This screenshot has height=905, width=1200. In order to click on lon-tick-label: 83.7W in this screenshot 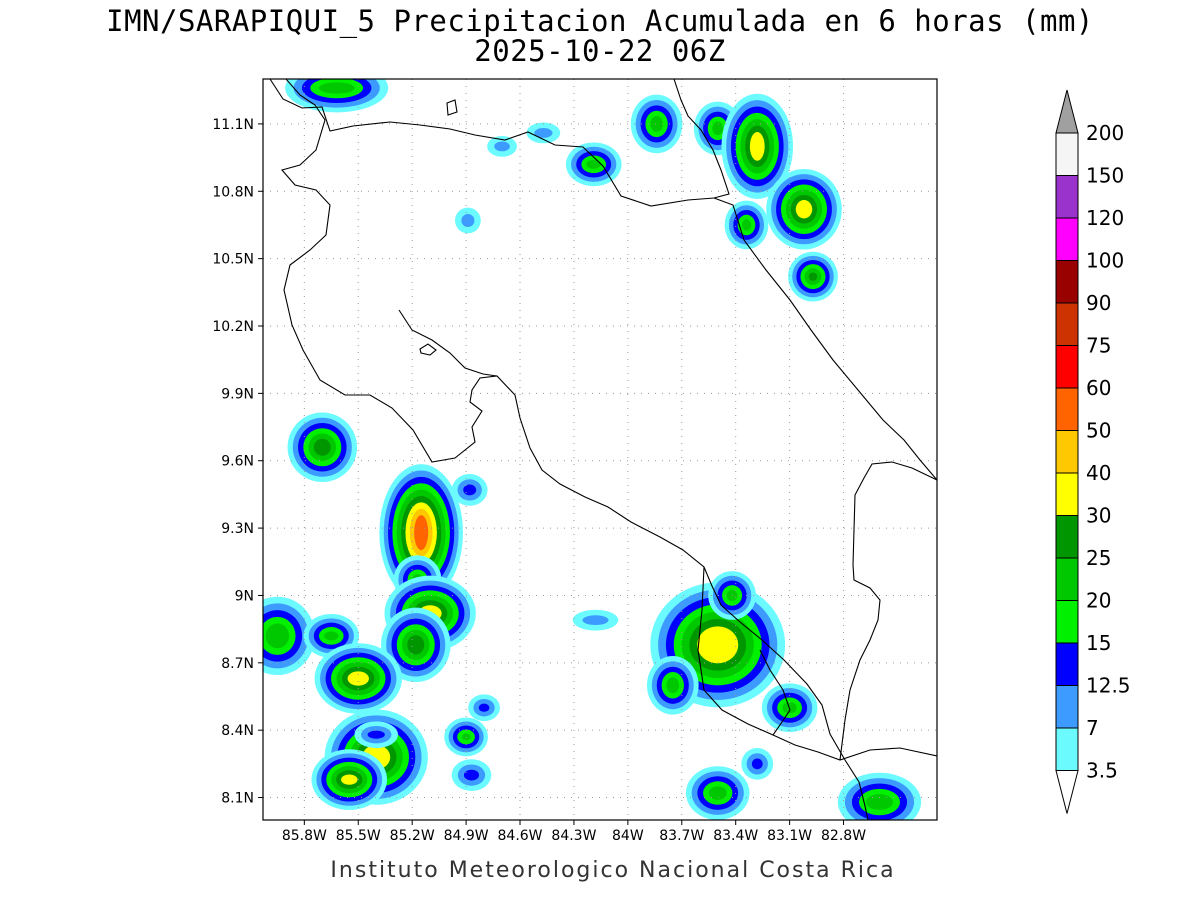, I will do `click(681, 836)`.